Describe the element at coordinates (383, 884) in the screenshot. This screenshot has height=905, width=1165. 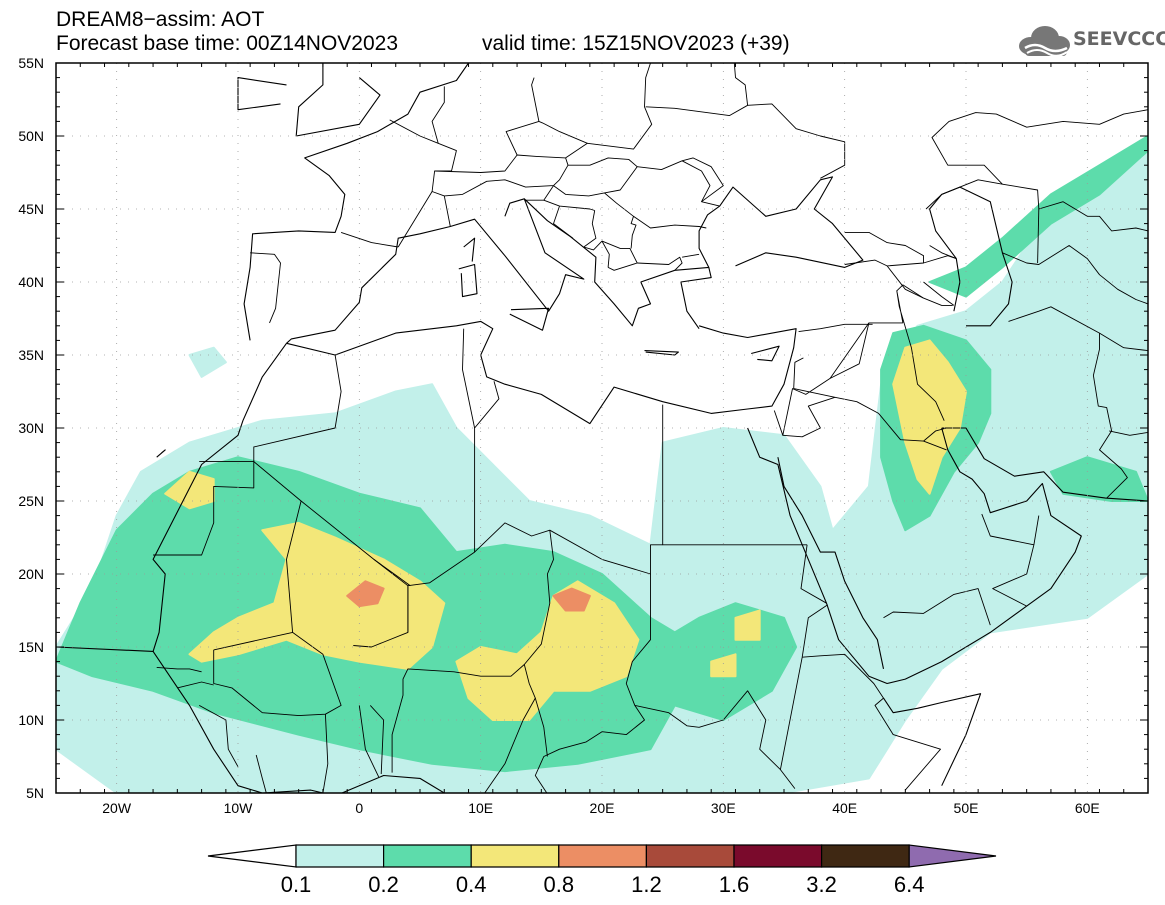
I see `colorbar-label: 0.2` at that location.